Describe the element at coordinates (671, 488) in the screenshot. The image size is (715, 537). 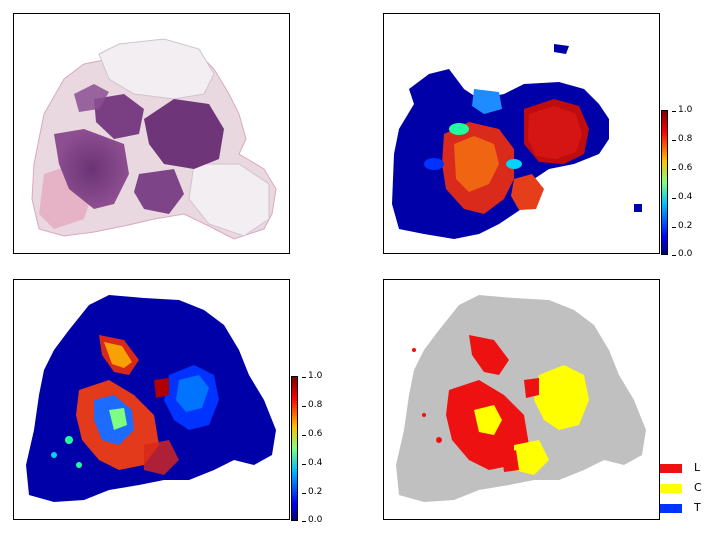
I see `legend-swatch-c` at that location.